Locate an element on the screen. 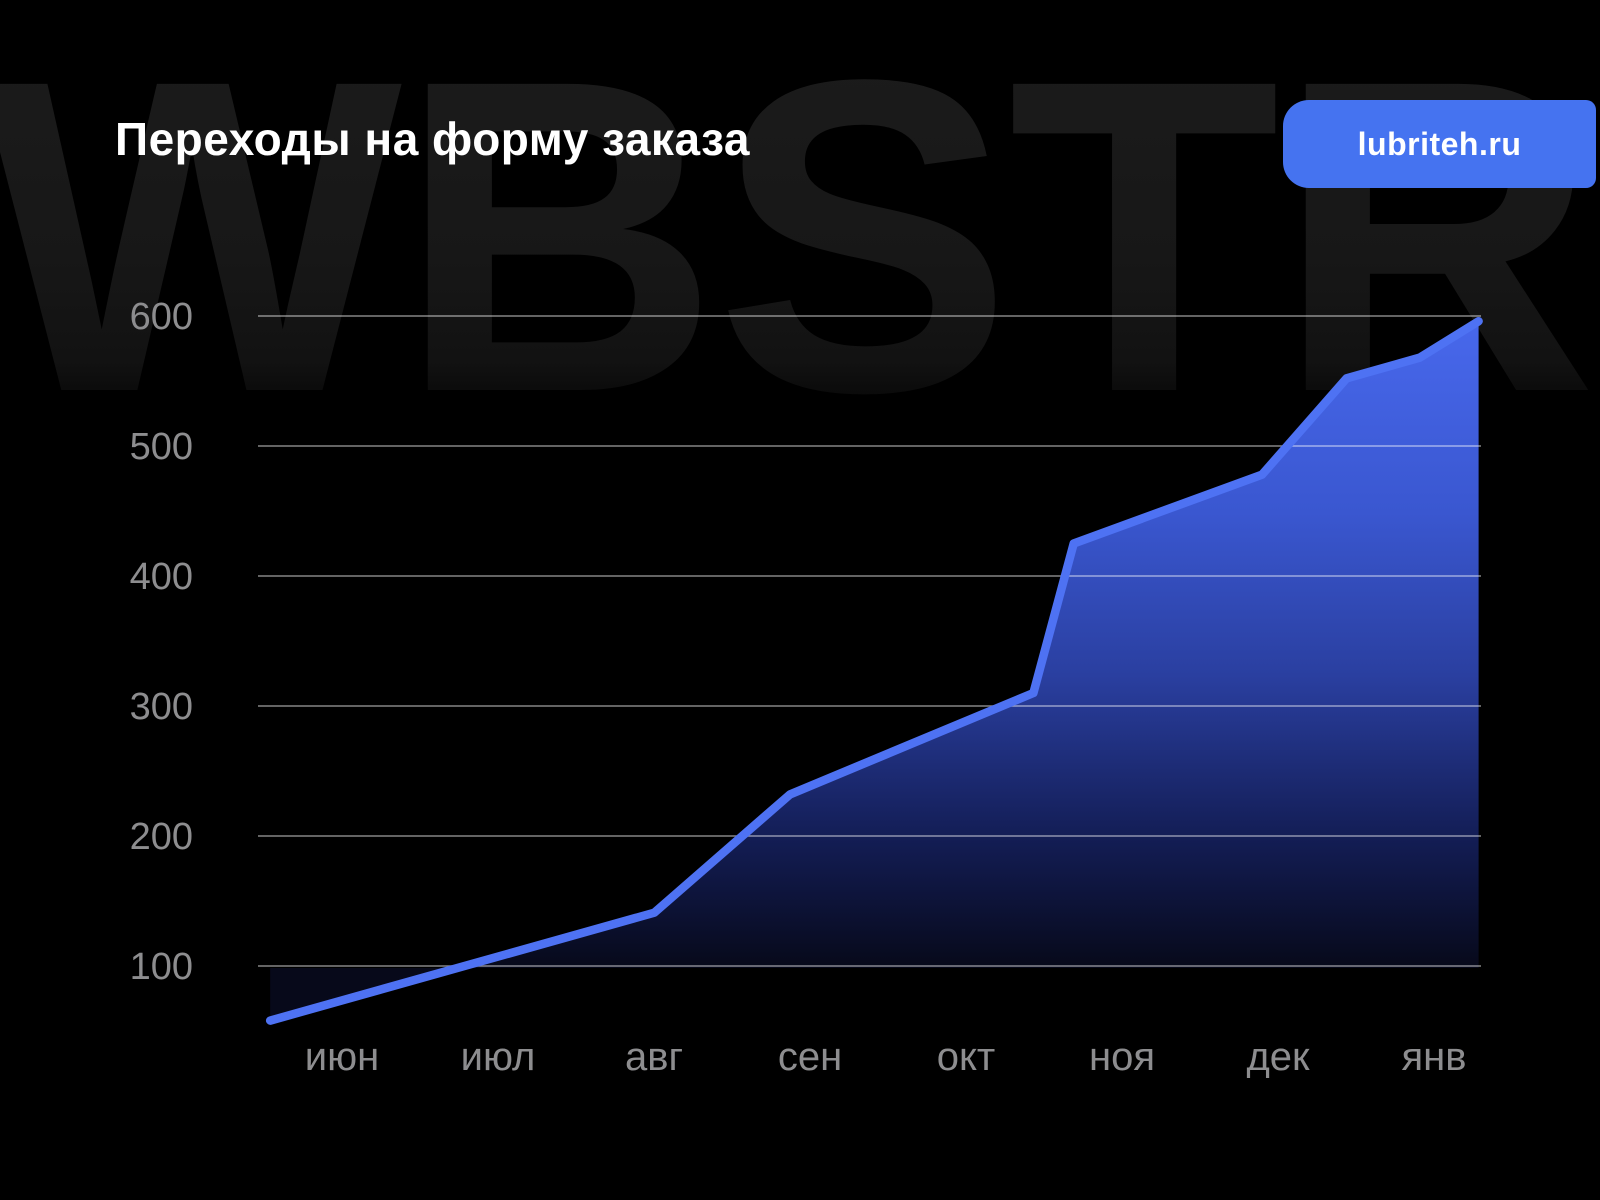 The width and height of the screenshot is (1600, 1200). domain-badge-label: lubriteh.ru is located at coordinates (1439, 143).